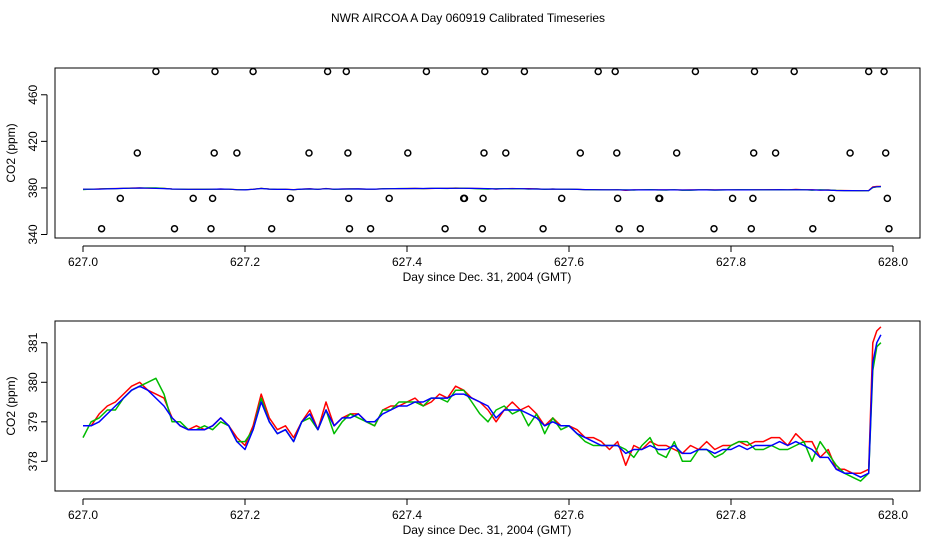 This screenshot has width=936, height=540. I want to click on bottom-x-tick-label: 627.0, so click(83, 515).